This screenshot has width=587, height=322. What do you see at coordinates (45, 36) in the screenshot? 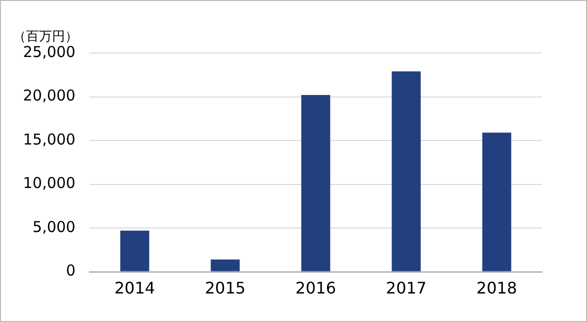
I see `y-axis-title: （百万円）` at bounding box center [45, 36].